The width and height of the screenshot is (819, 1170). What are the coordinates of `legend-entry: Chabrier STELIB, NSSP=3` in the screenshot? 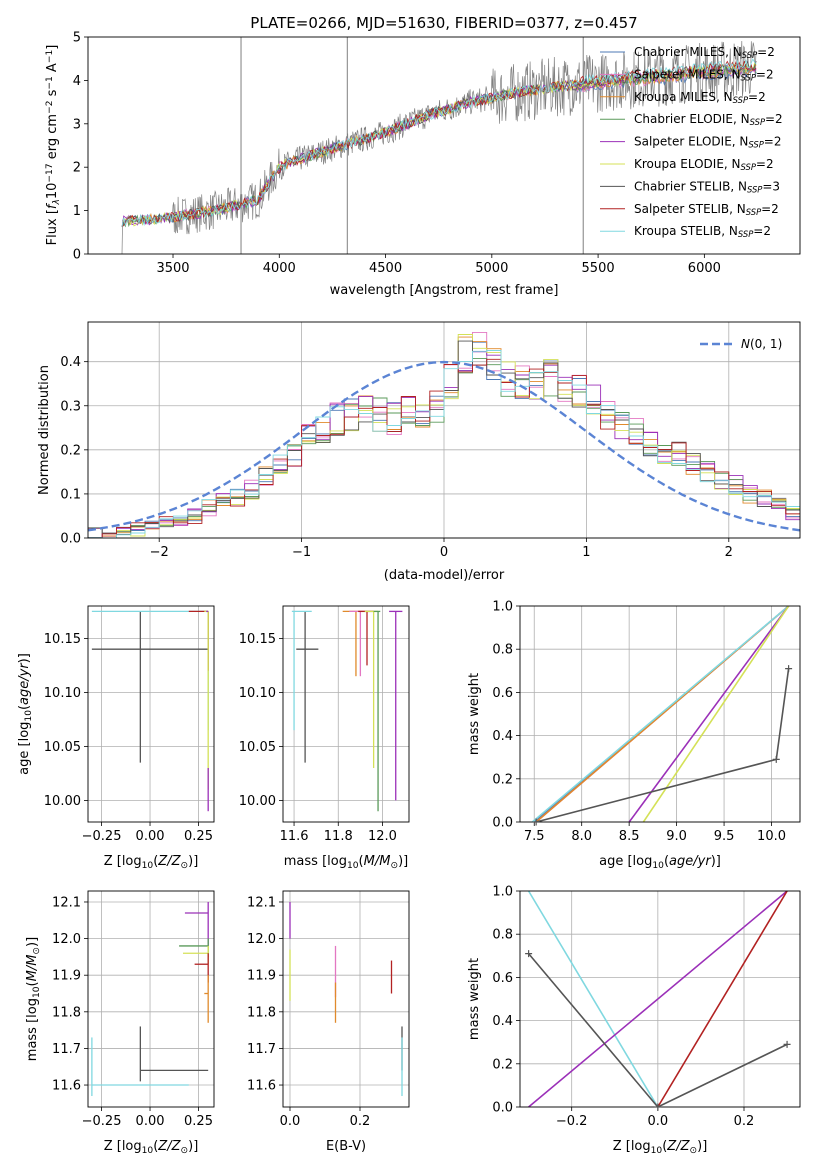 It's located at (707, 186).